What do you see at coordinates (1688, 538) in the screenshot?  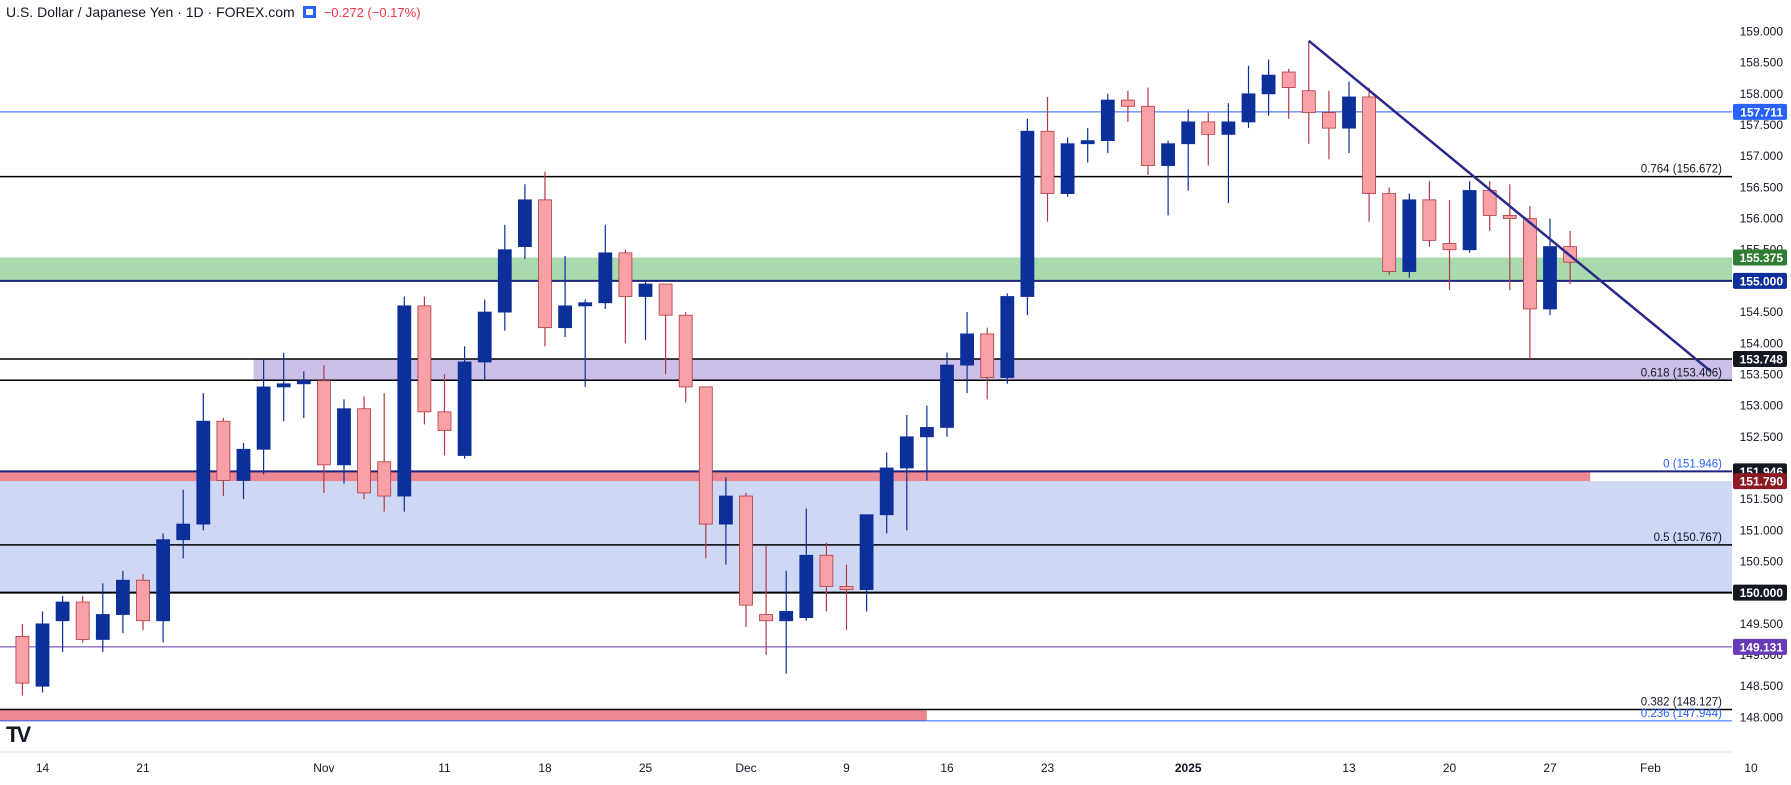 I see `level-text: 0.5 (150.767)` at bounding box center [1688, 538].